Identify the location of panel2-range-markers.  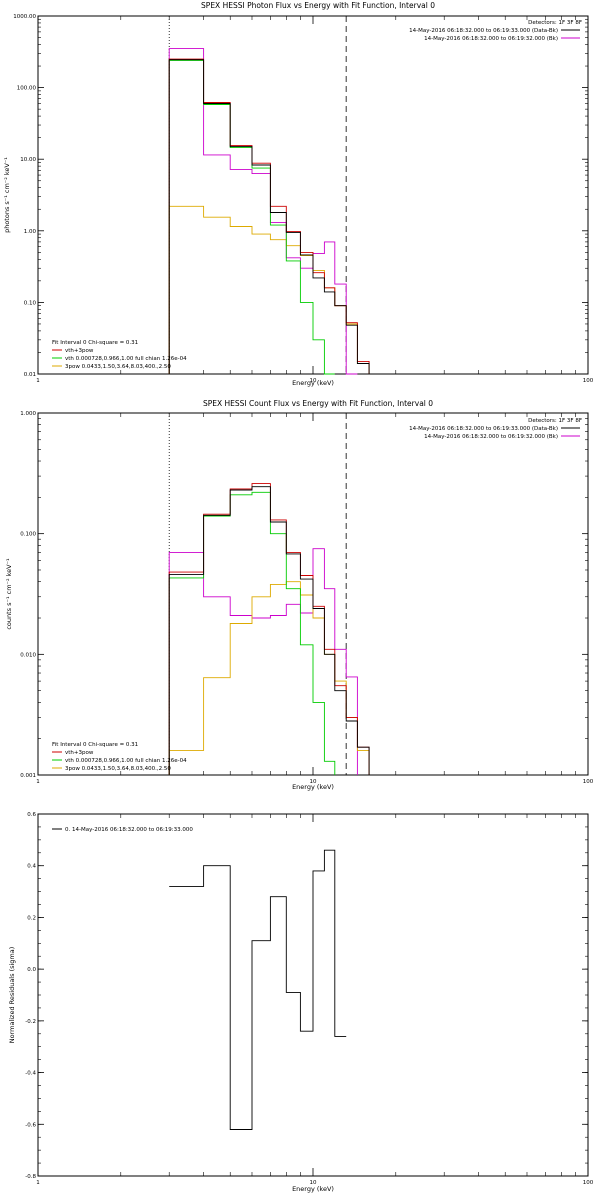
(257, 594).